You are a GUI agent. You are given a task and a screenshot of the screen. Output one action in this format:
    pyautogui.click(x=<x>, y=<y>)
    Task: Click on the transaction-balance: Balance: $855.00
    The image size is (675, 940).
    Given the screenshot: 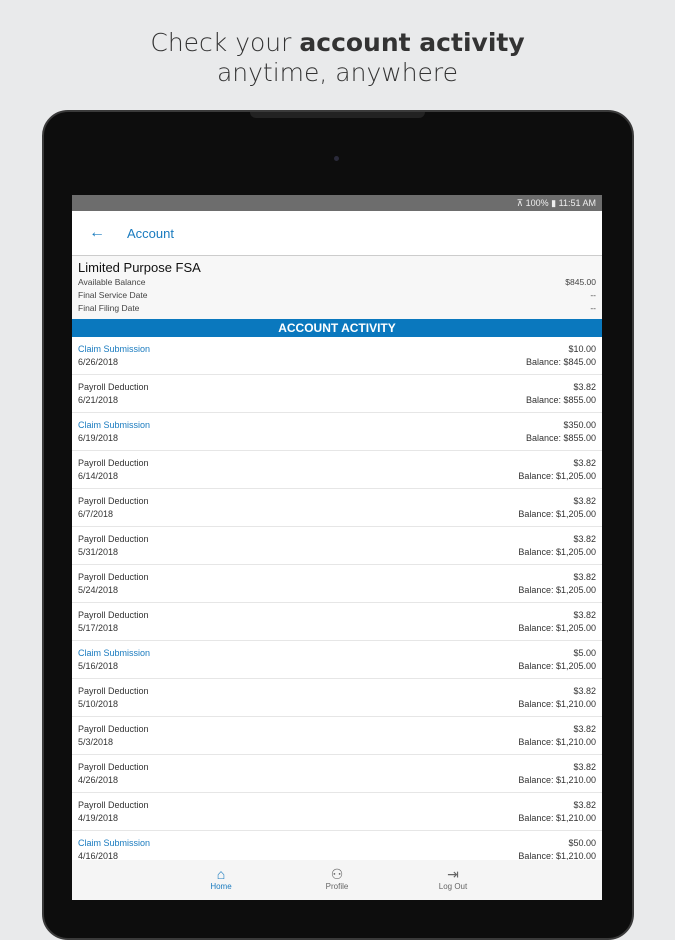 What is the action you would take?
    pyautogui.click(x=560, y=400)
    